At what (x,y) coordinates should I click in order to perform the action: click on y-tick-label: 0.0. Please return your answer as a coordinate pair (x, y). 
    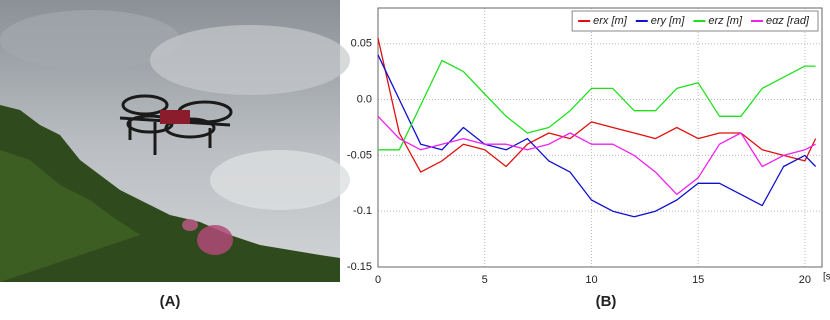
    Looking at the image, I should click on (364, 99).